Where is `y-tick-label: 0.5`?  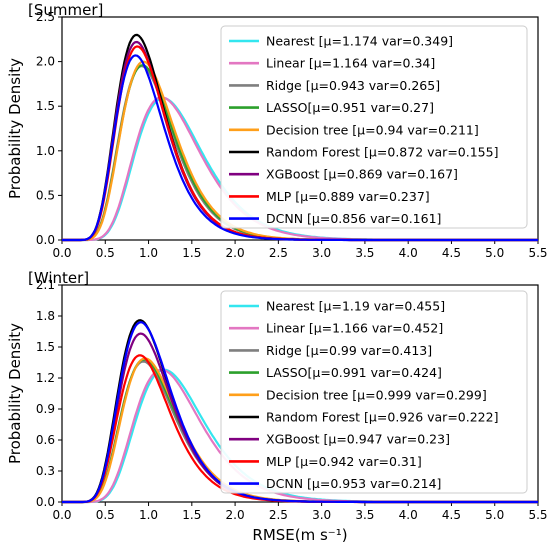 y-tick-label: 0.5 is located at coordinates (45, 195).